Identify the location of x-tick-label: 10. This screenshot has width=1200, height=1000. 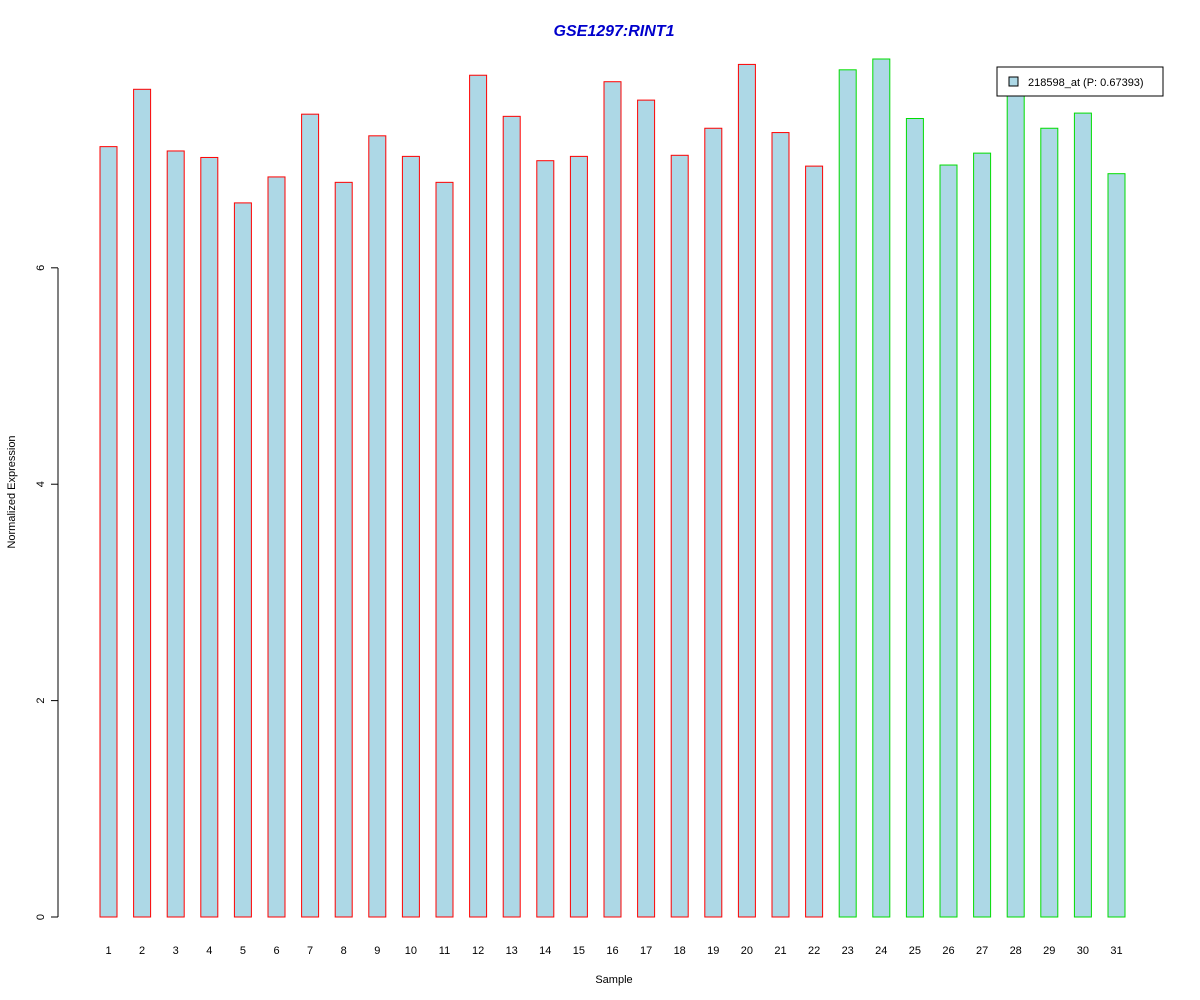
(411, 951).